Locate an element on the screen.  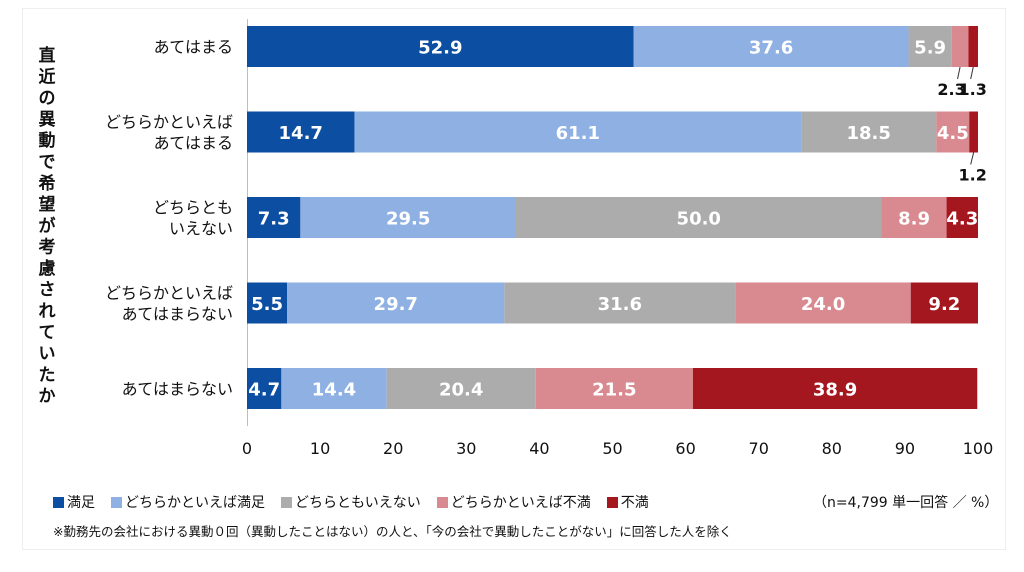
legend-label: 不満 is located at coordinates (634, 503).